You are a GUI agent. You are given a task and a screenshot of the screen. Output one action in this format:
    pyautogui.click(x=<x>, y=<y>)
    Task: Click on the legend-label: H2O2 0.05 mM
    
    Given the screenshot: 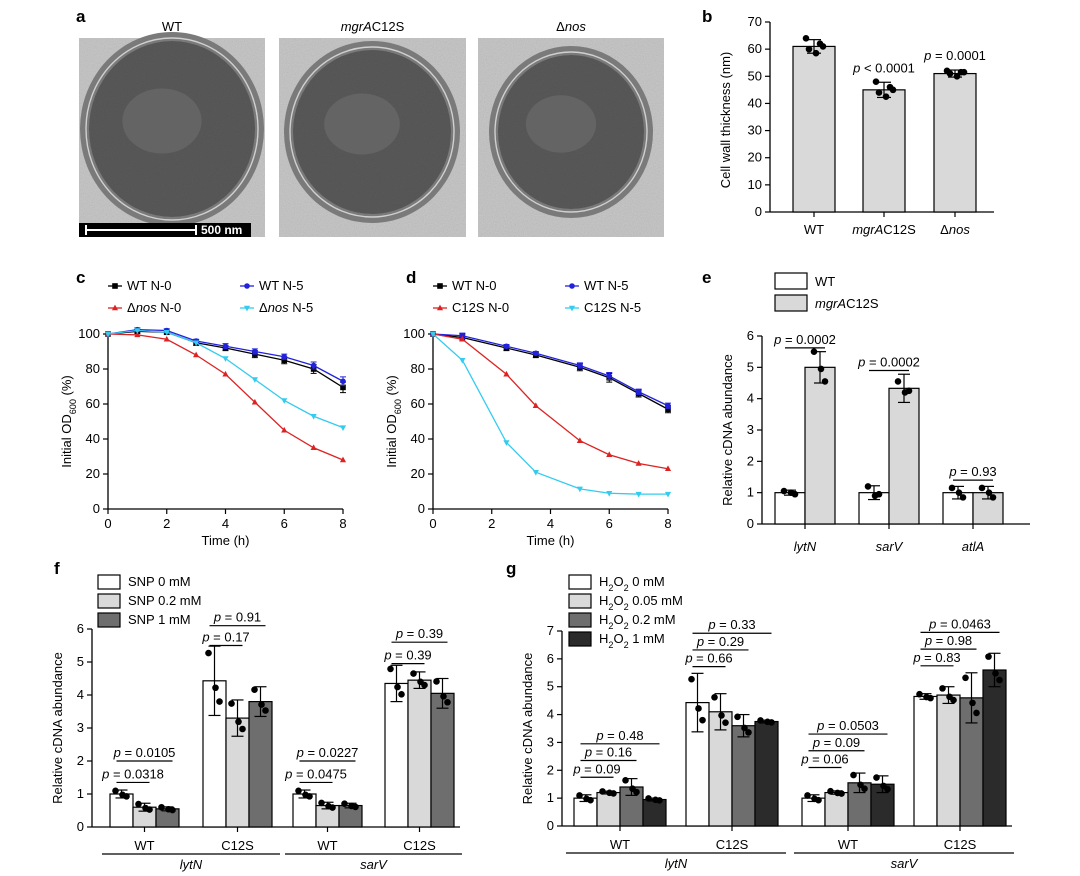 What is the action you would take?
    pyautogui.click(x=641, y=602)
    